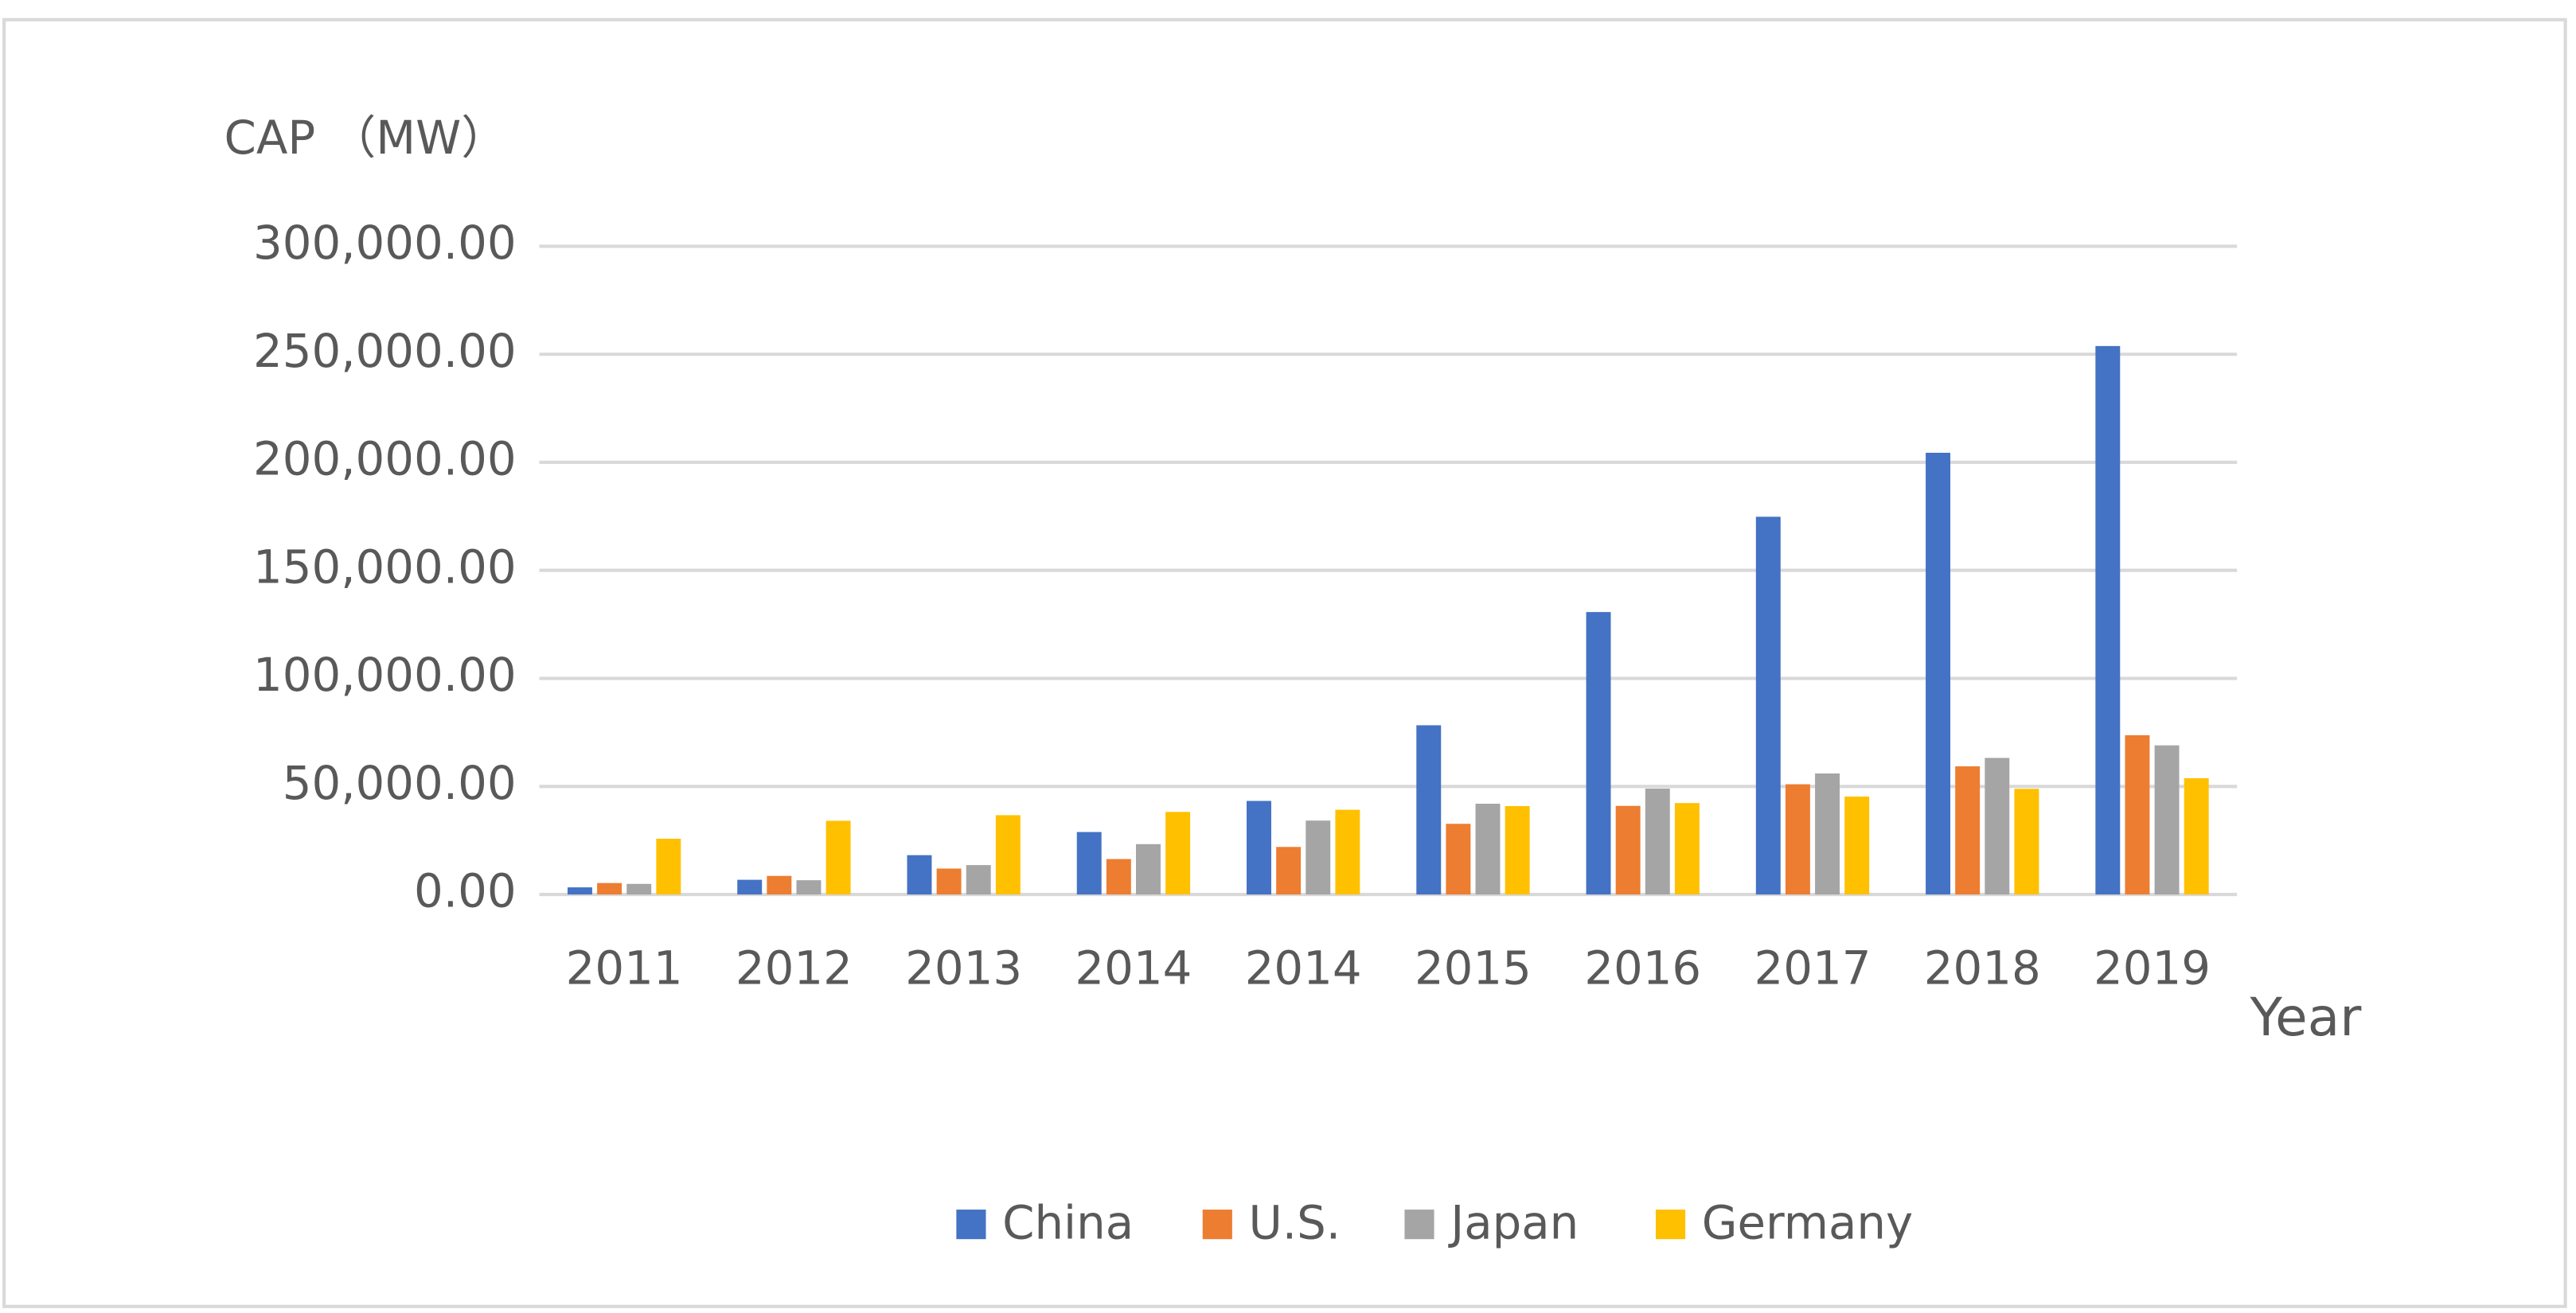  I want to click on x-tick-label: 2018, so click(1982, 968).